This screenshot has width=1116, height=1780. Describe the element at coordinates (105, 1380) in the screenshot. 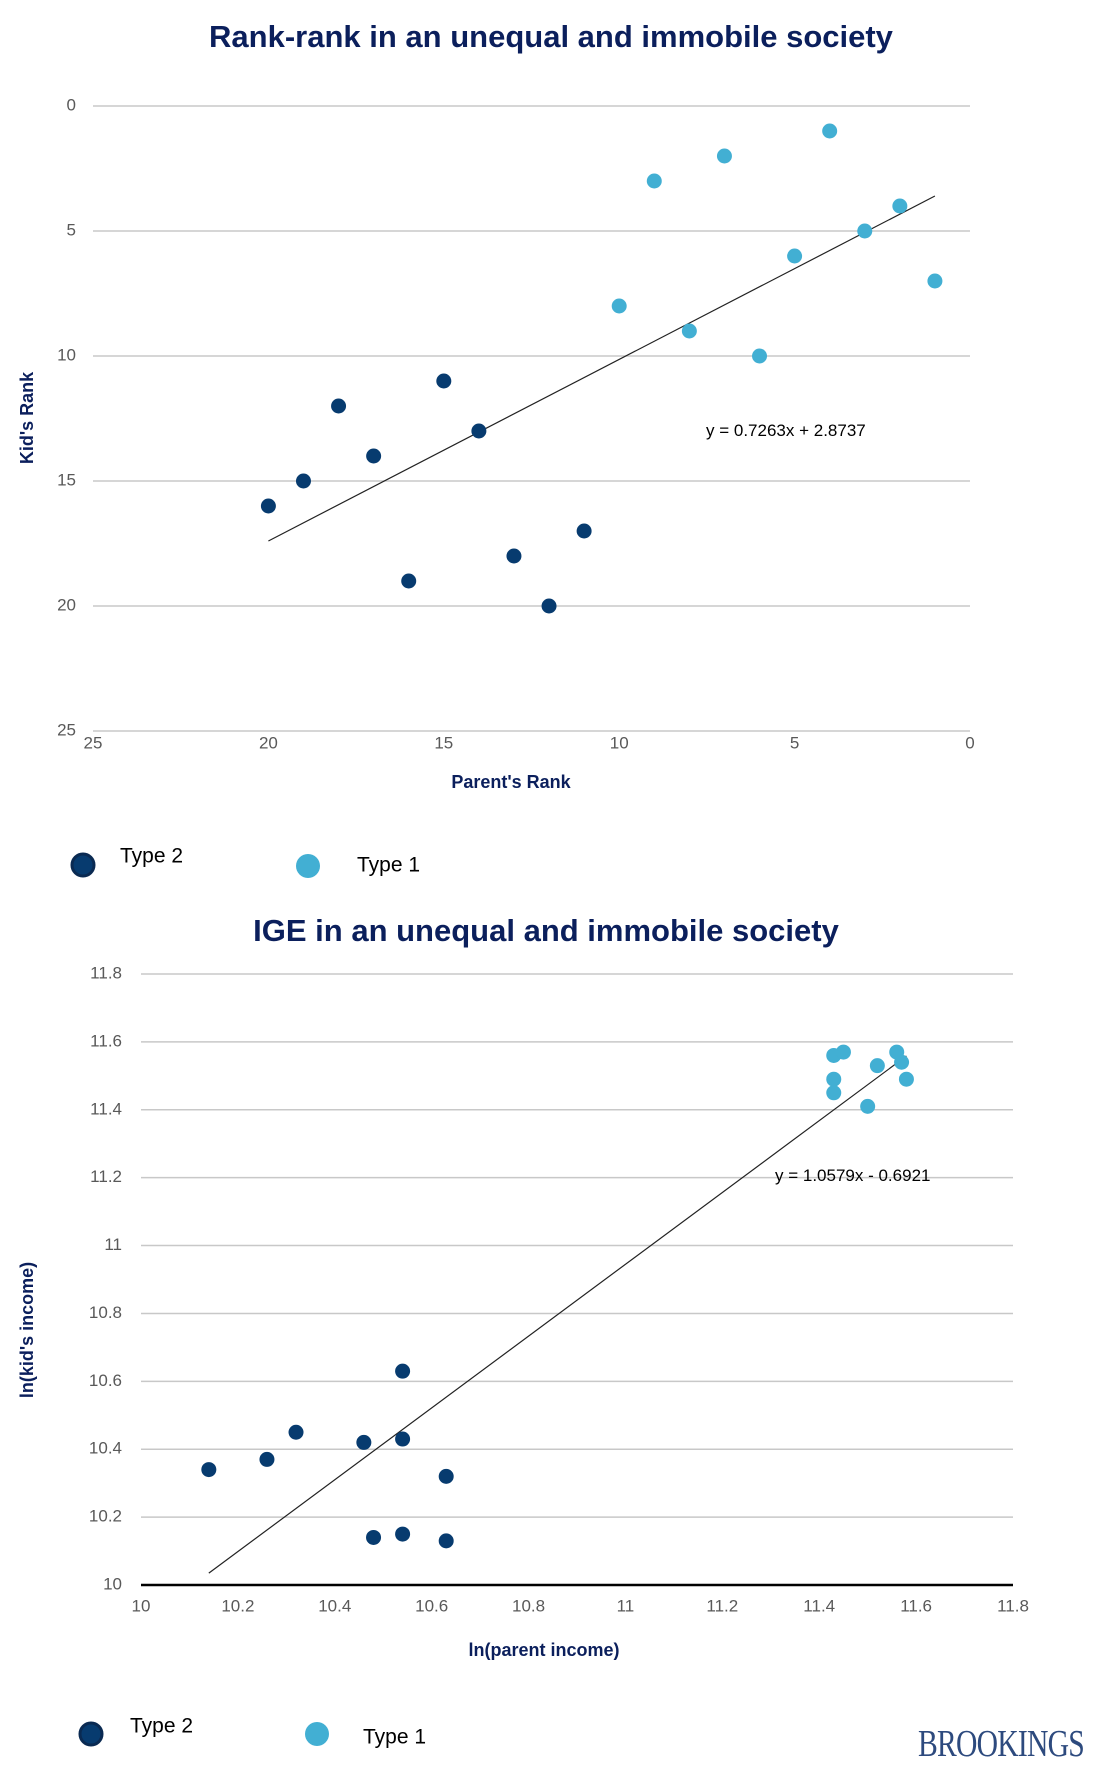

I see `y-tick-label: 10.6` at that location.